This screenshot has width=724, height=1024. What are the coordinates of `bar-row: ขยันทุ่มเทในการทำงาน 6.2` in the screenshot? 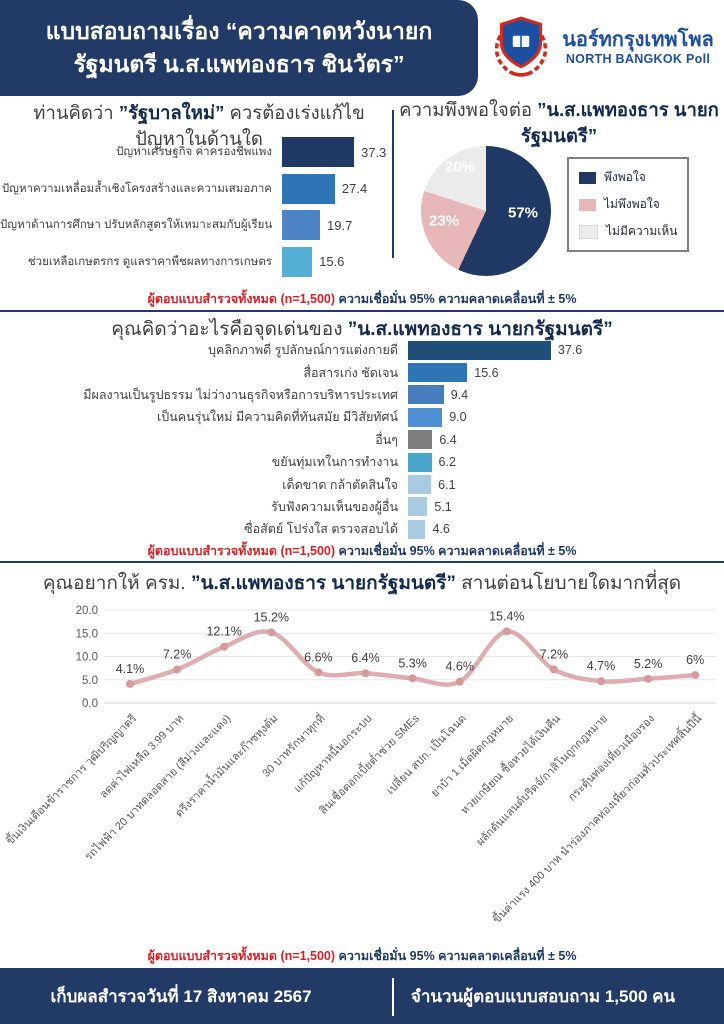 It's located at (362, 462).